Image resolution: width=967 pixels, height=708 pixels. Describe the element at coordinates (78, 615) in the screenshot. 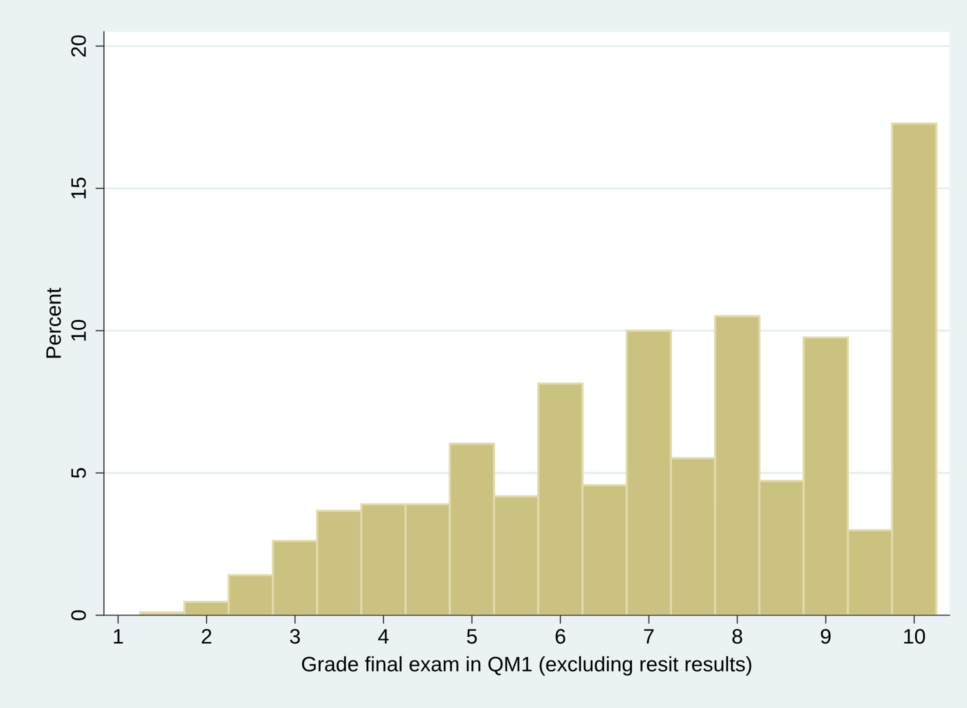

I see `y-tick-label: 0` at that location.